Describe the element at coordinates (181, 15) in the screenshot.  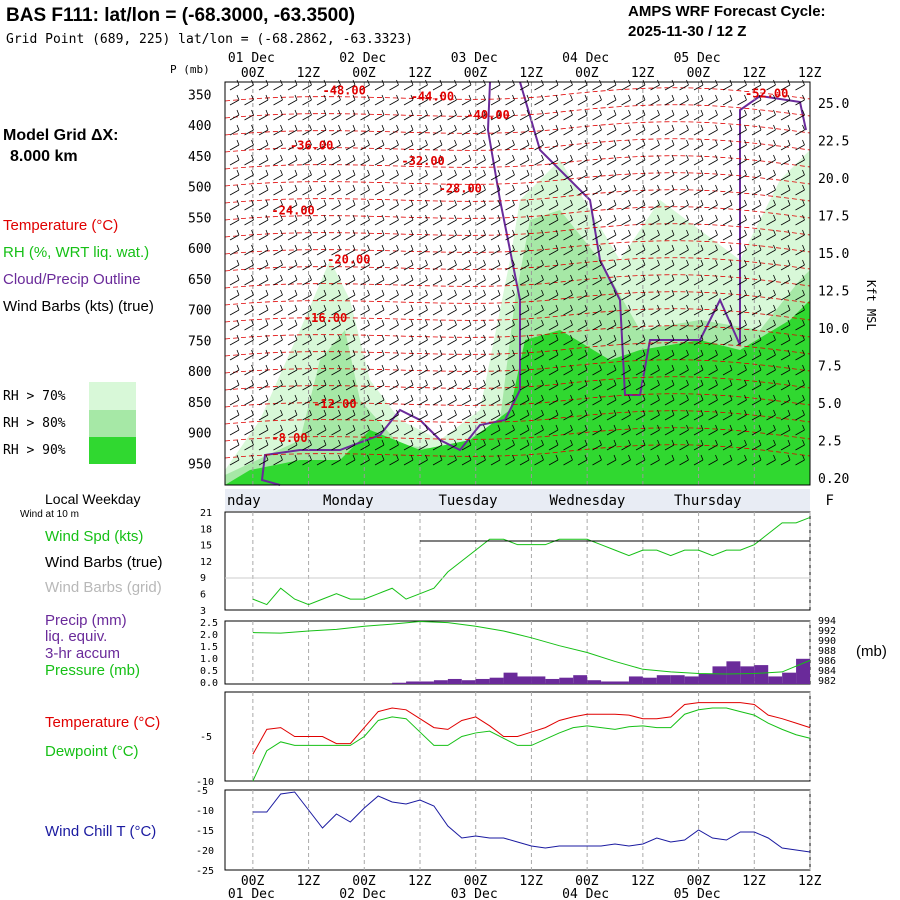
I see `page-title: BAS F111: lat/lon = (-68.3000, -63.3500)` at that location.